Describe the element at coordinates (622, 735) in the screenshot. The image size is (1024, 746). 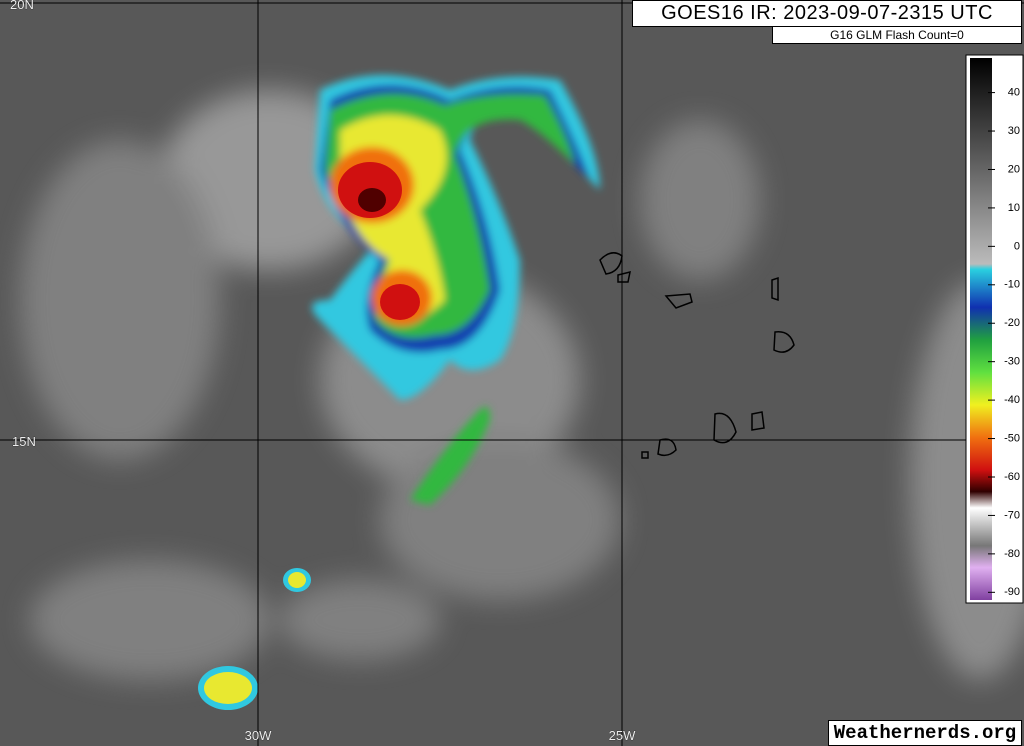
I see `lon-label: 25W` at that location.